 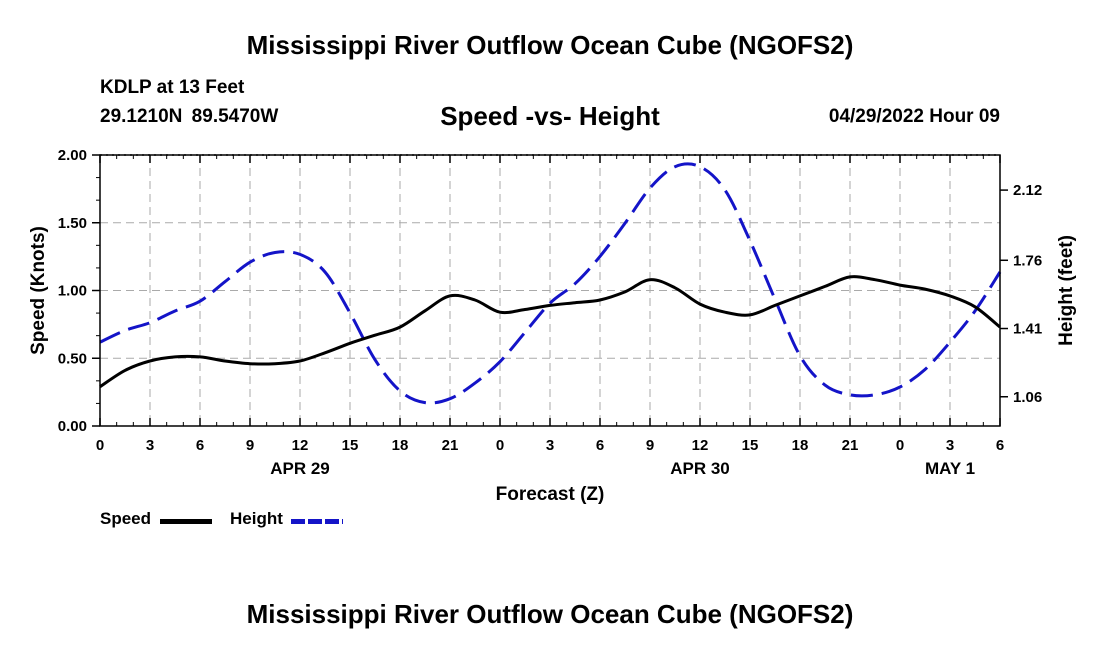 What do you see at coordinates (1027, 190) in the screenshot?
I see `y2-tick-label: 2.12` at bounding box center [1027, 190].